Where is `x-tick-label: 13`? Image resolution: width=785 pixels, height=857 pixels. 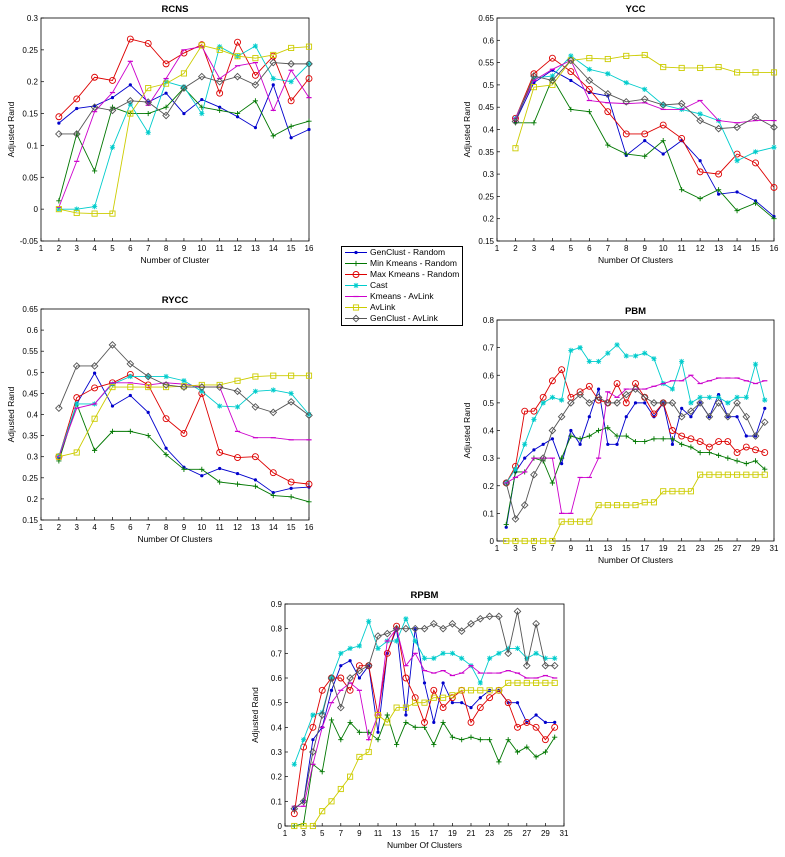 x-tick-label: 13 is located at coordinates (255, 248).